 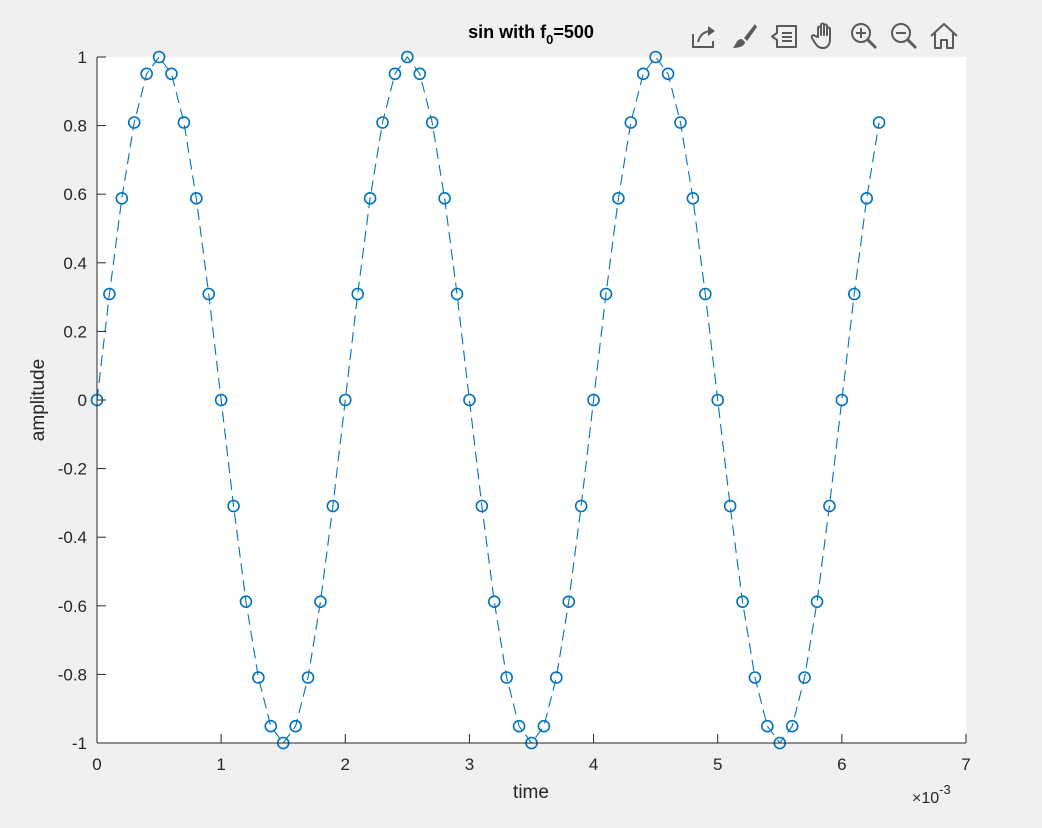 I want to click on export-button, so click(x=704, y=36).